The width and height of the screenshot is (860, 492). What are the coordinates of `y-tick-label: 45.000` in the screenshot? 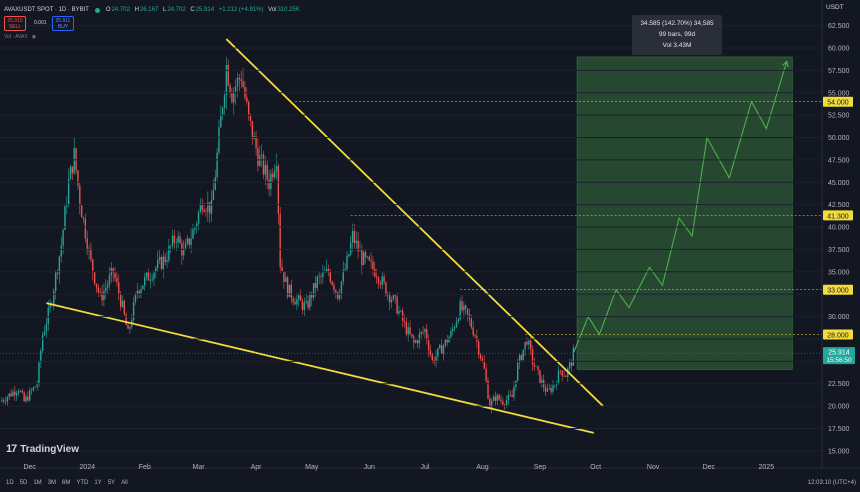 It's located at (839, 183).